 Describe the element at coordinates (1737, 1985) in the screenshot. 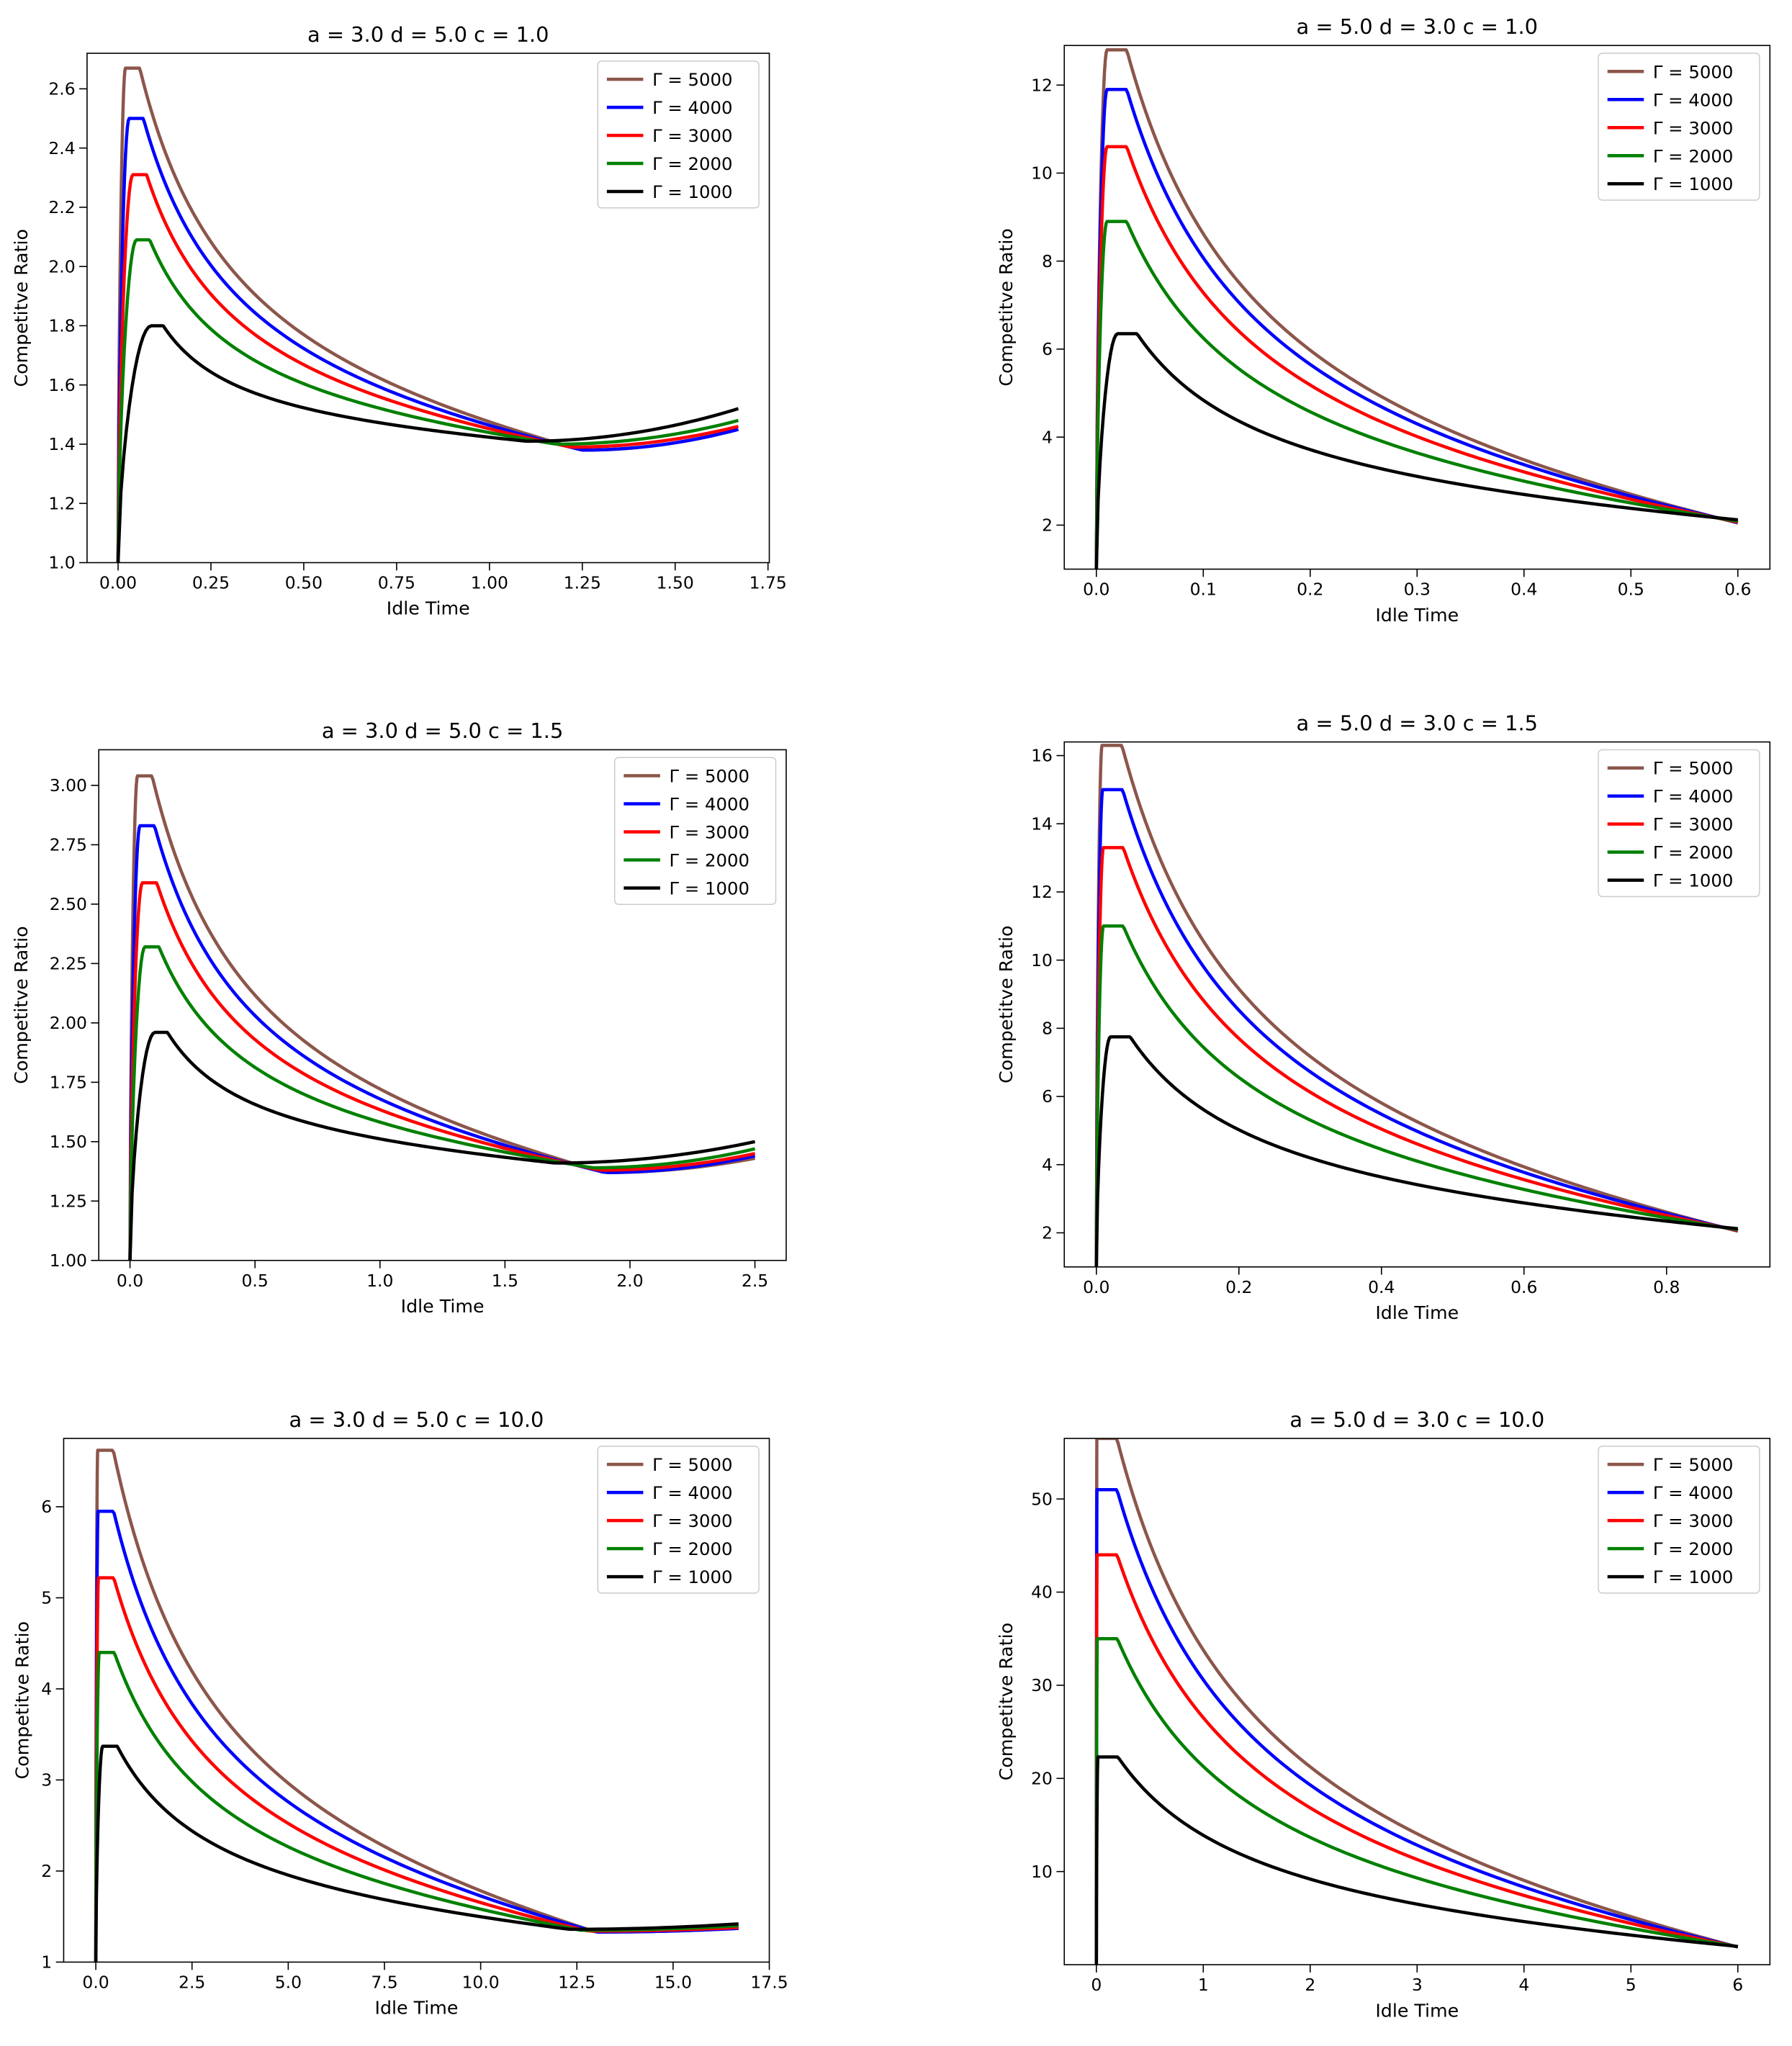

I see `x-tick-label: 6` at that location.